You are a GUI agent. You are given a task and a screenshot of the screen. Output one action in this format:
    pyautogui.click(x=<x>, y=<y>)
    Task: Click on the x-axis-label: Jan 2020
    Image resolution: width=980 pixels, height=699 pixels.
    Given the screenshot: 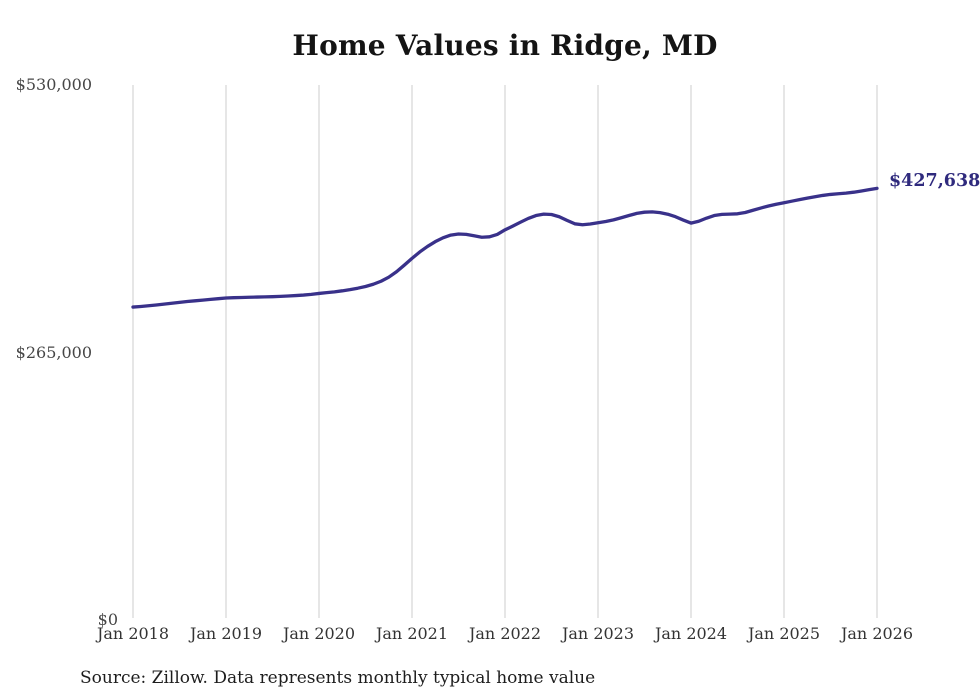 What is the action you would take?
    pyautogui.click(x=319, y=633)
    